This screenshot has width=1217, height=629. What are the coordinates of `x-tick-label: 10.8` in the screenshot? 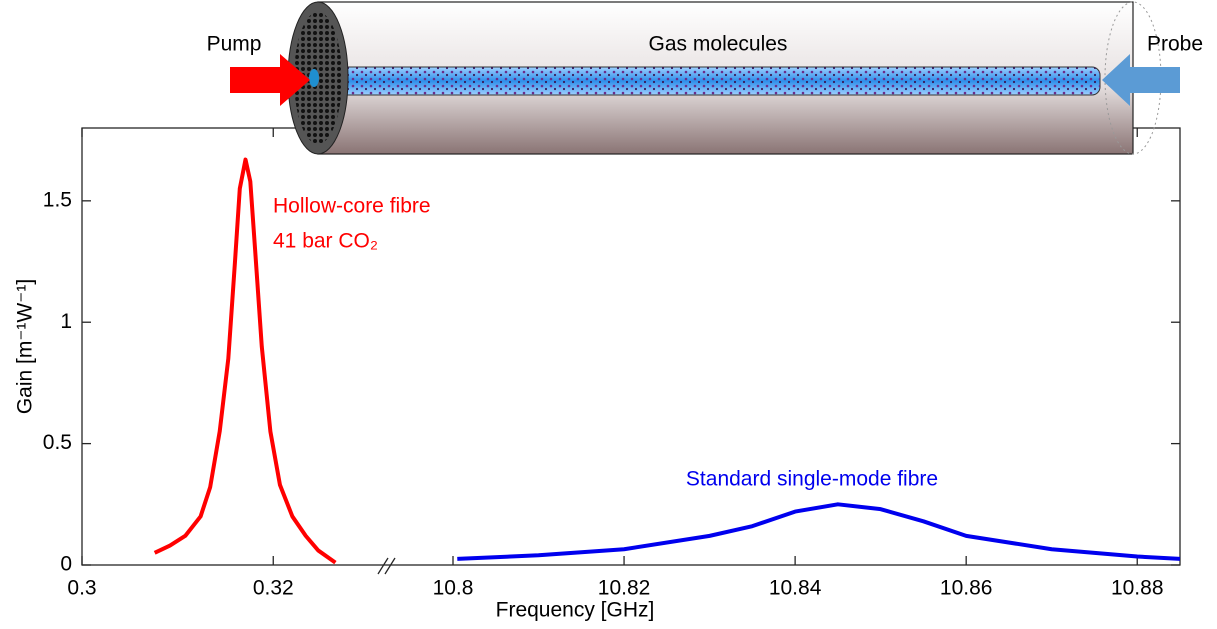 It's located at (453, 588).